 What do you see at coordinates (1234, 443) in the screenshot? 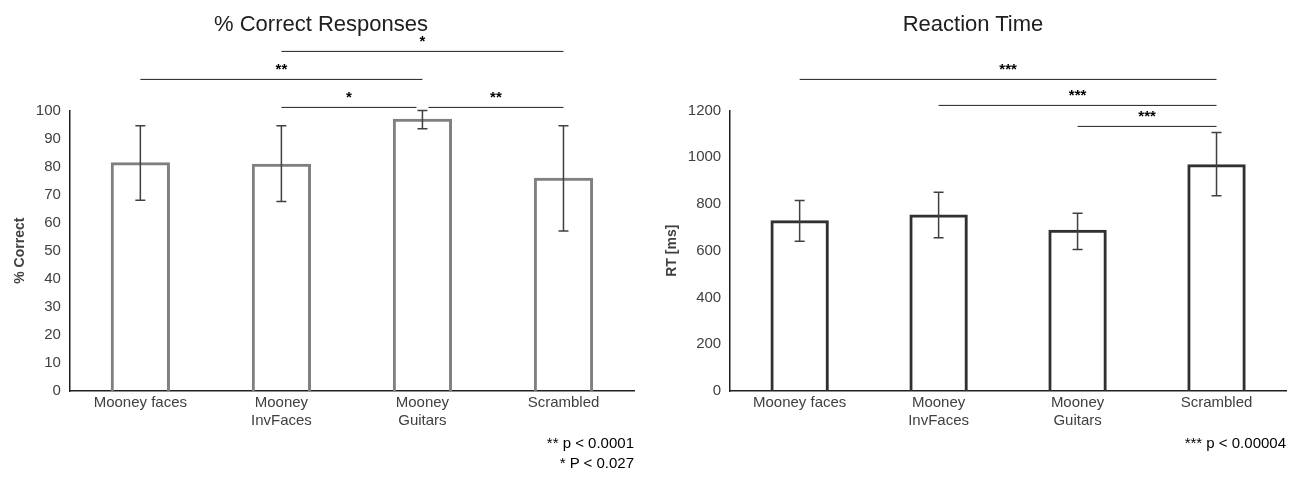
I see `text: *** p < 0.00004` at bounding box center [1234, 443].